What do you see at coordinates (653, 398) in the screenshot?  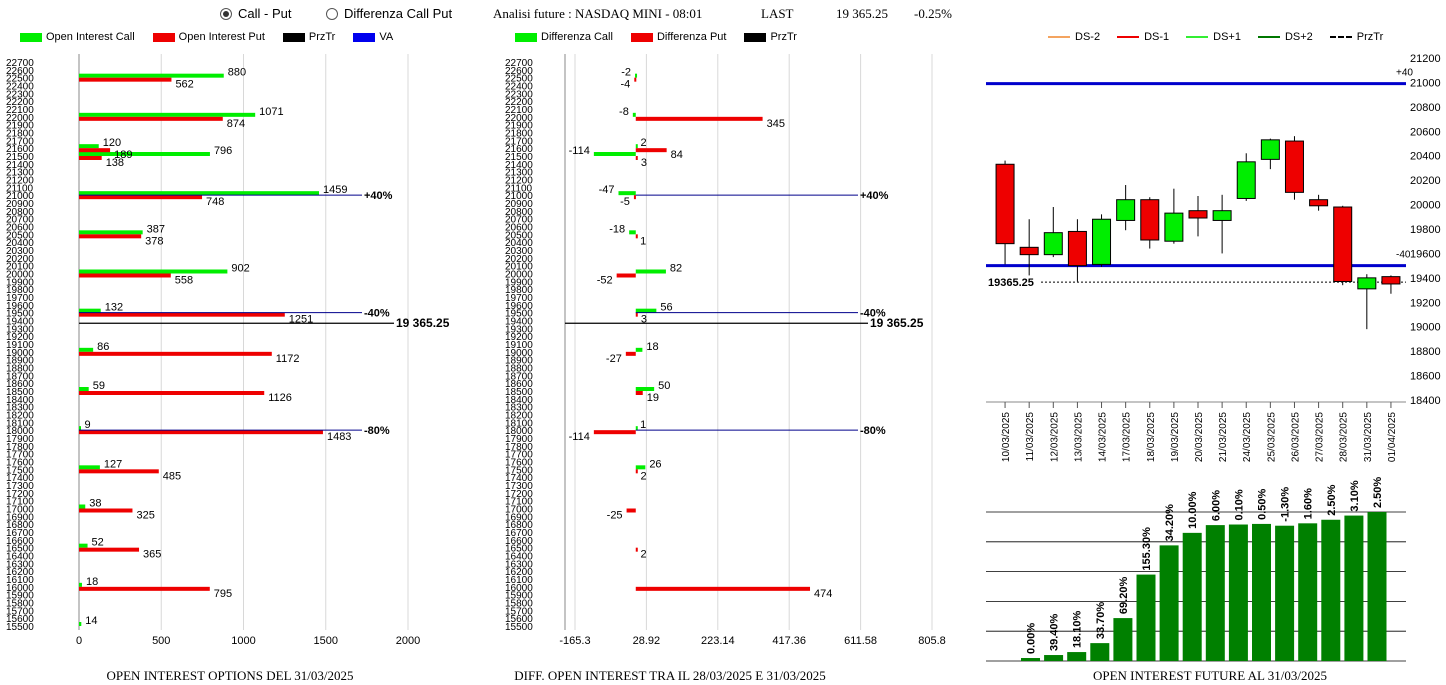 I see `put-value-label: 19` at bounding box center [653, 398].